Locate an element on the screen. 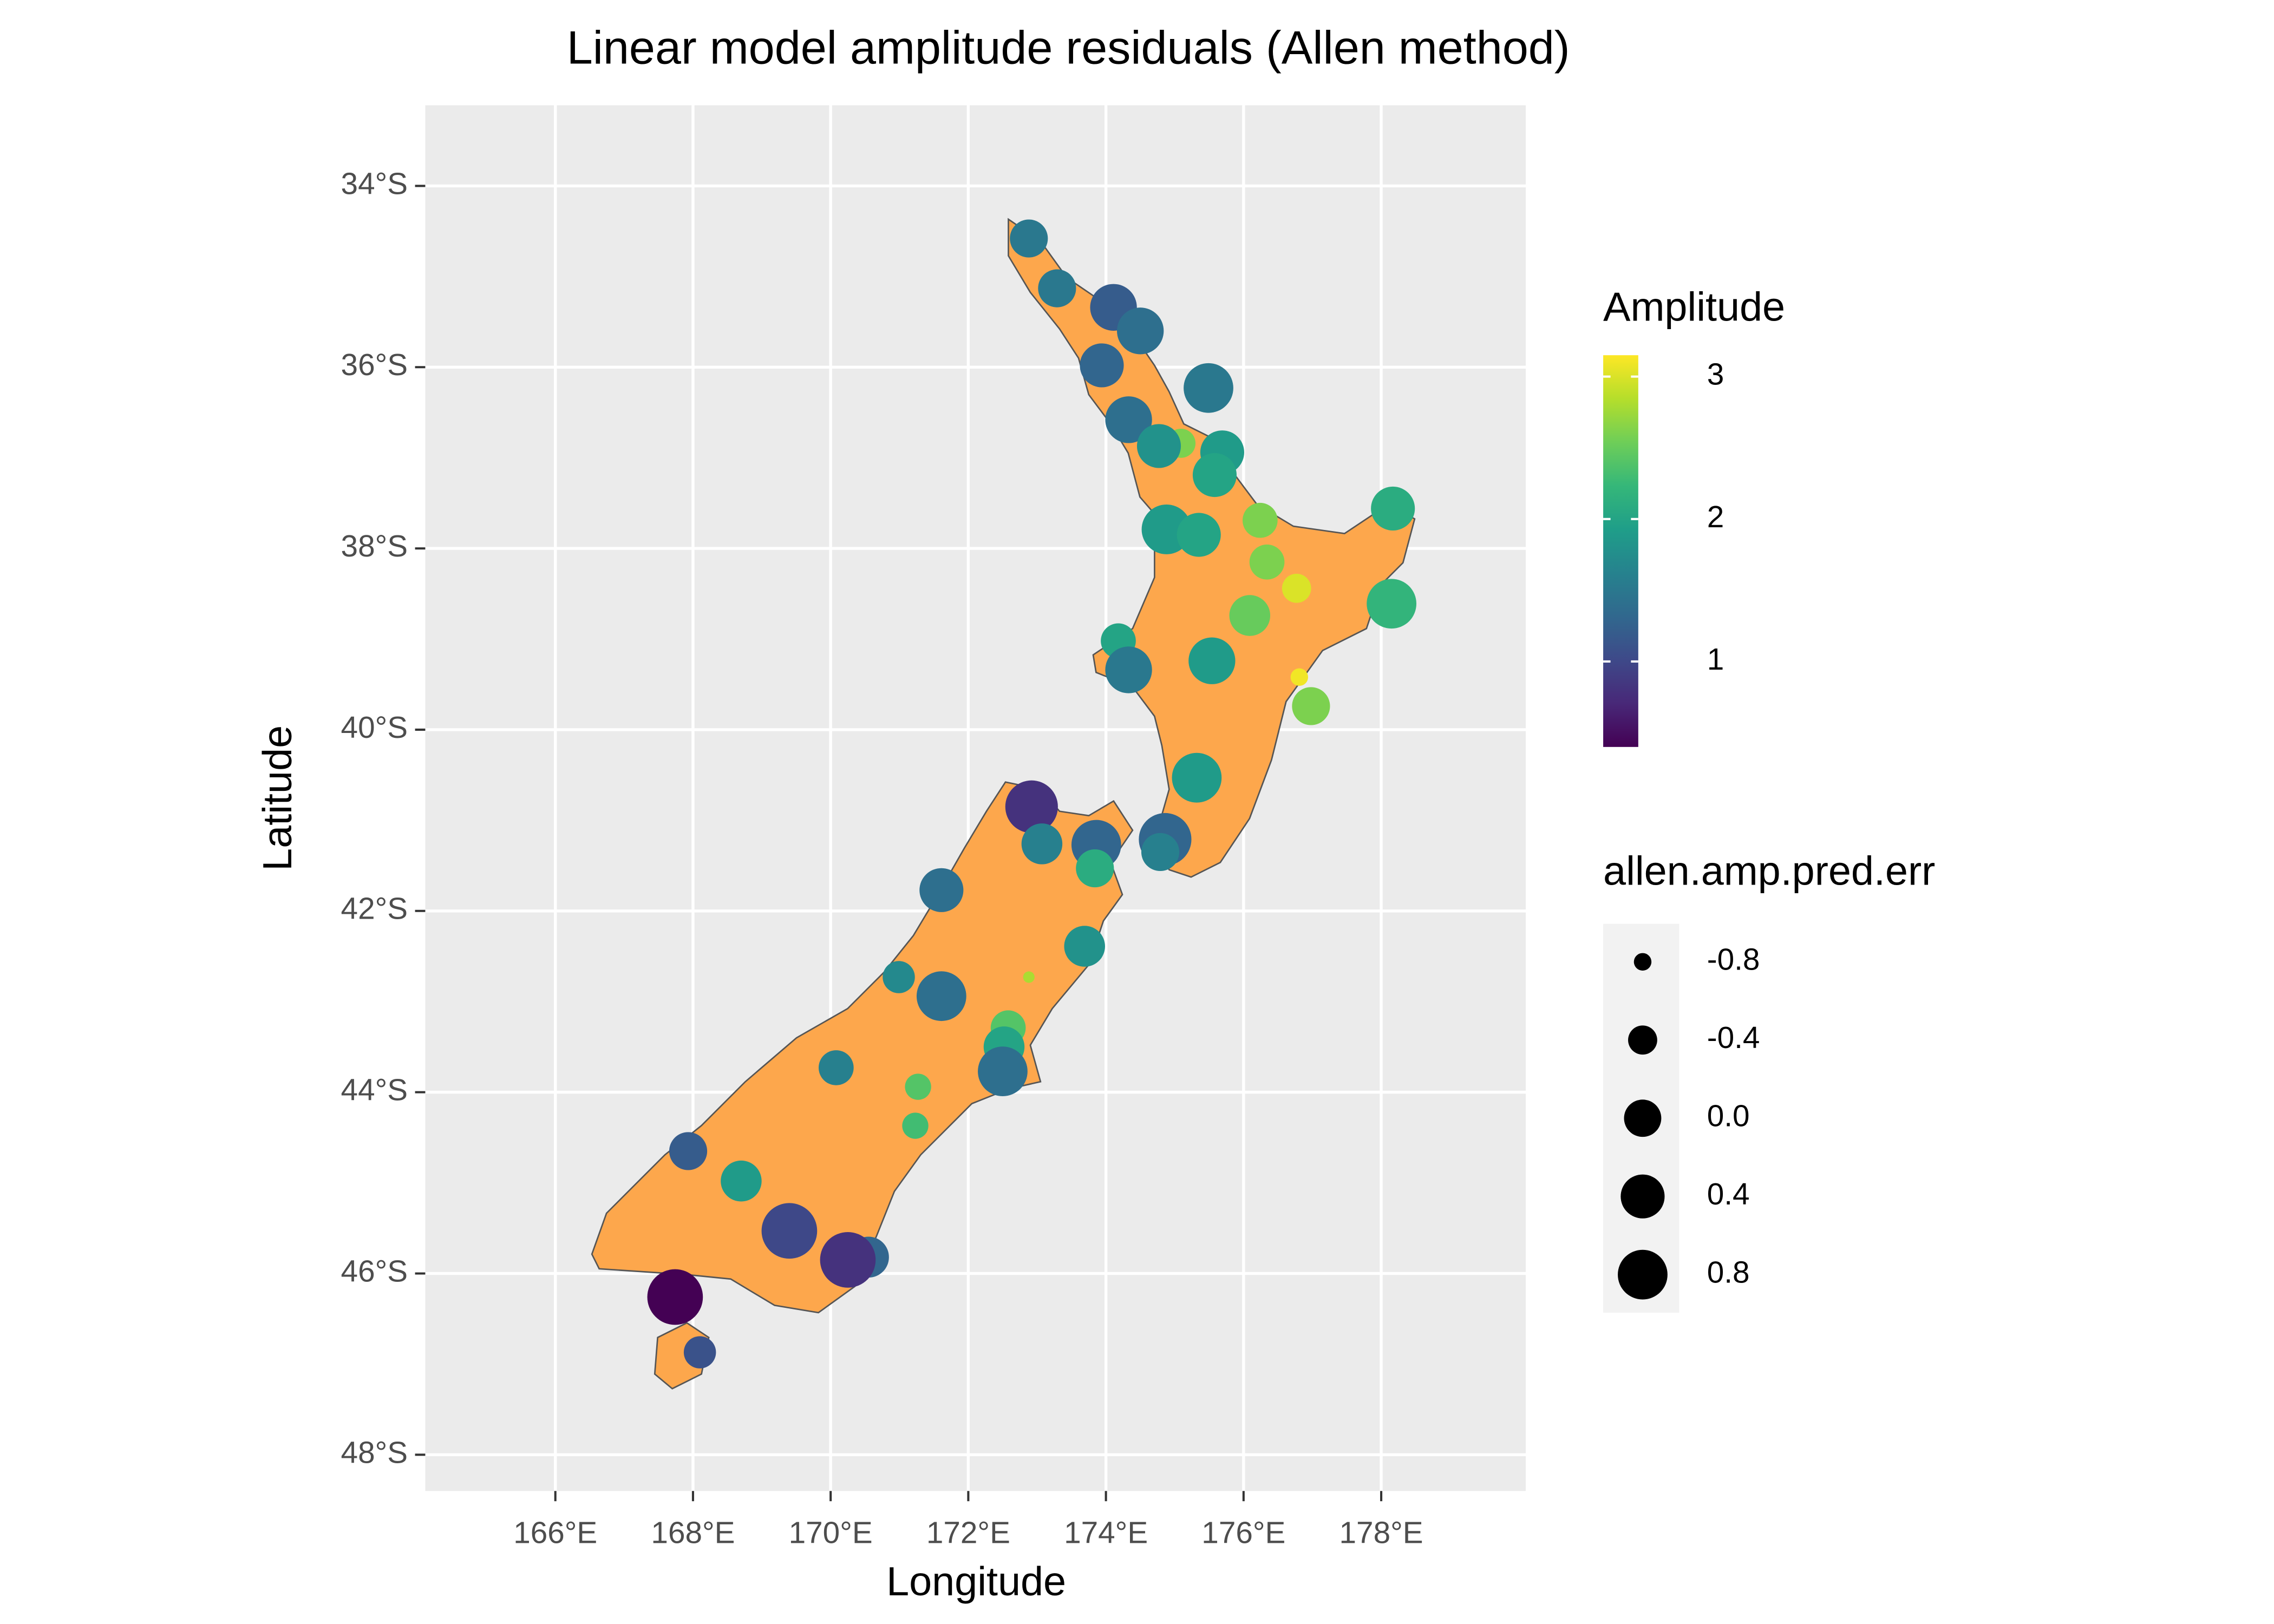 This screenshot has height=1624, width=2274. x-tick-label: 172°E is located at coordinates (968, 1533).